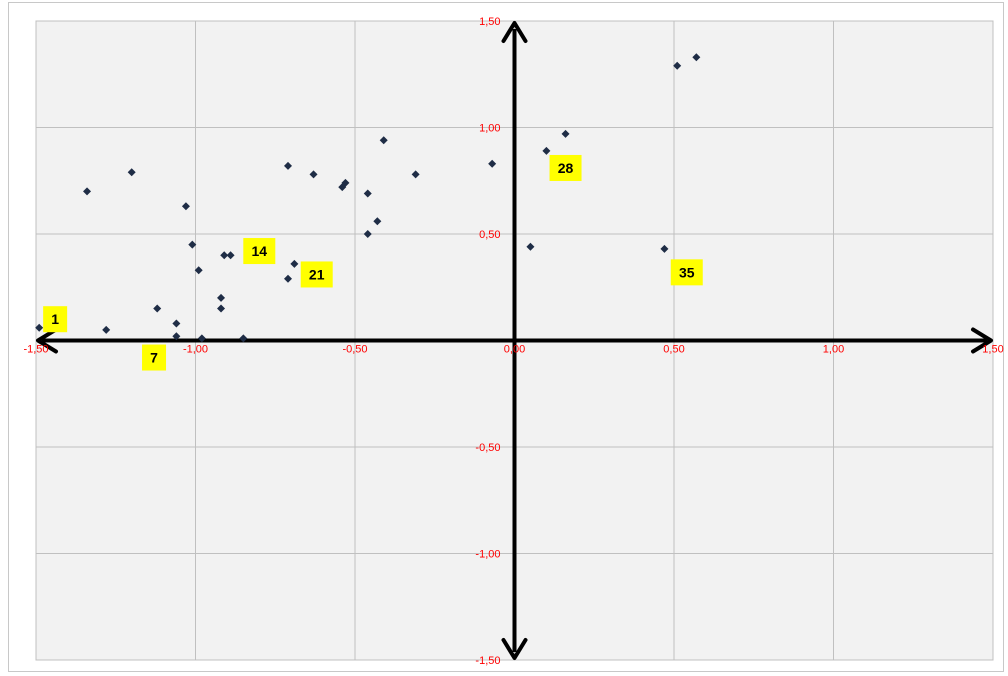 The height and width of the screenshot is (676, 1008). I want to click on callout-label: 7, so click(154, 358).